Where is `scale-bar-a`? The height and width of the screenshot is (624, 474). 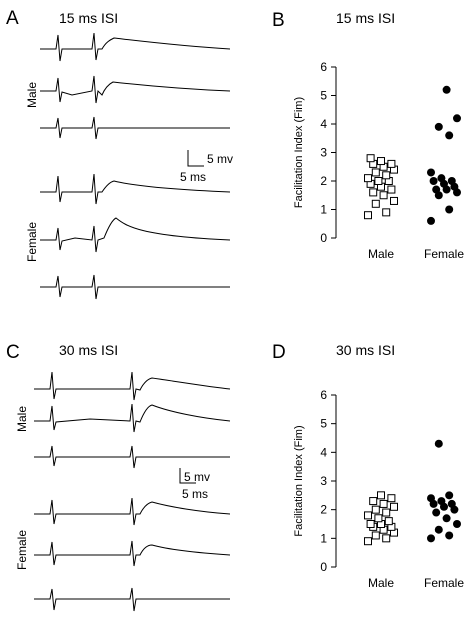
scale-bar-a is located at coordinates (195, 158).